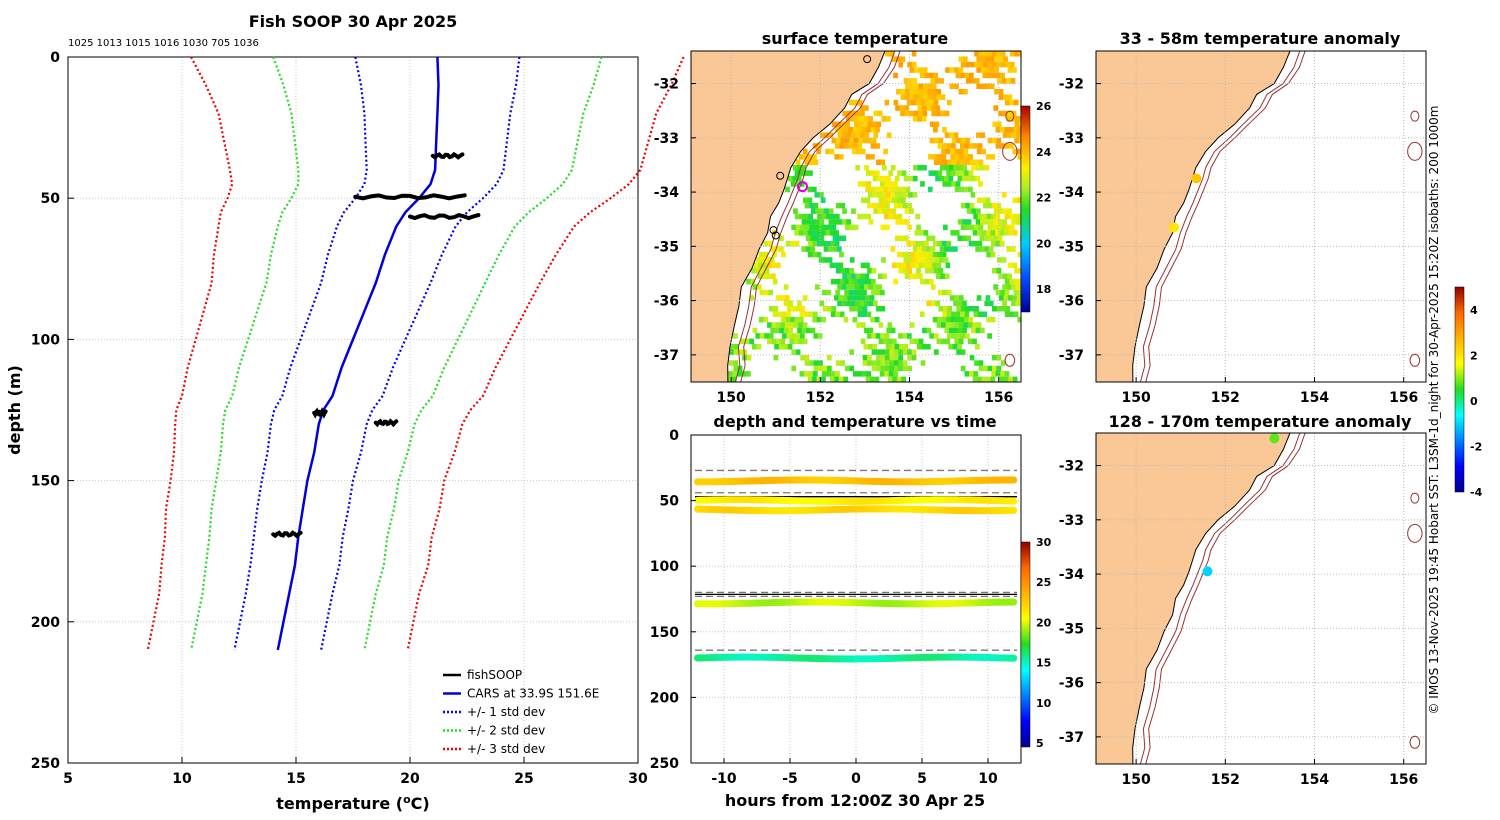 This screenshot has width=1500, height=820. I want to click on anomaly-colorbar-tick-label: 0, so click(1474, 401).